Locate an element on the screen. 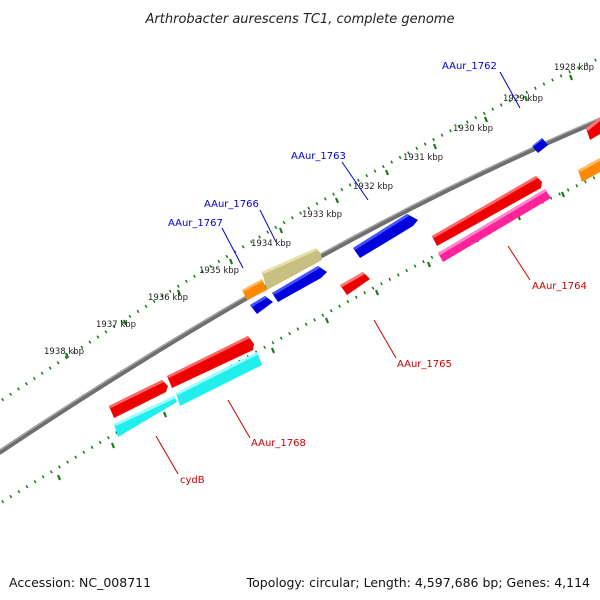  gene-aaur-1764-magenta-feature is located at coordinates (494, 225).